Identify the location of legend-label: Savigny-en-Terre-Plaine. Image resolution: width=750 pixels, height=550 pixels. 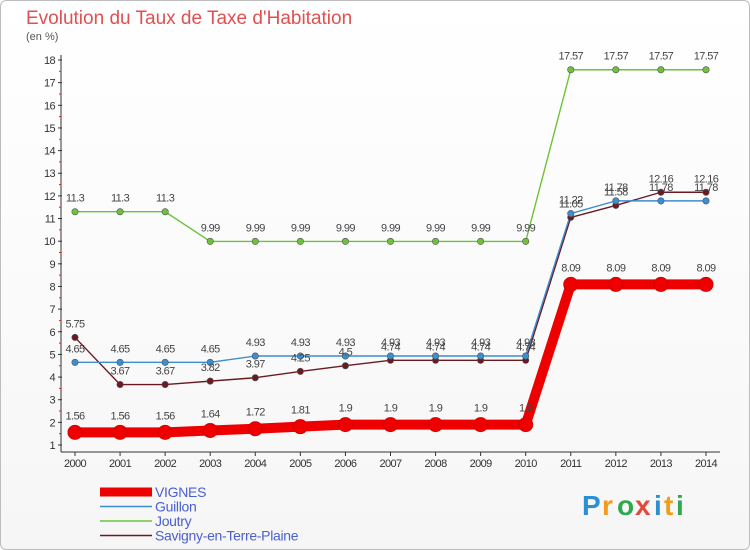
(227, 536).